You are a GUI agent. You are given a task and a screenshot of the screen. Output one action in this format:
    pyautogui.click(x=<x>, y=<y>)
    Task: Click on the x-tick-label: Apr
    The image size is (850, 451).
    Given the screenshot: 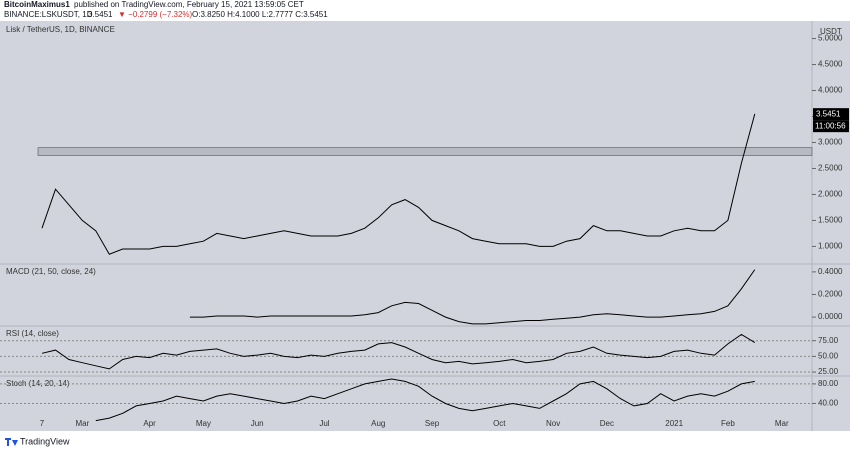 What is the action you would take?
    pyautogui.click(x=149, y=423)
    